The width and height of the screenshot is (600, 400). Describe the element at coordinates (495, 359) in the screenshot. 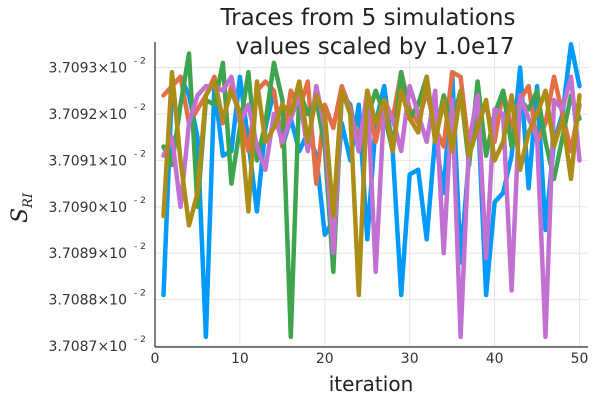

I see `x-tick-label: 40` at that location.